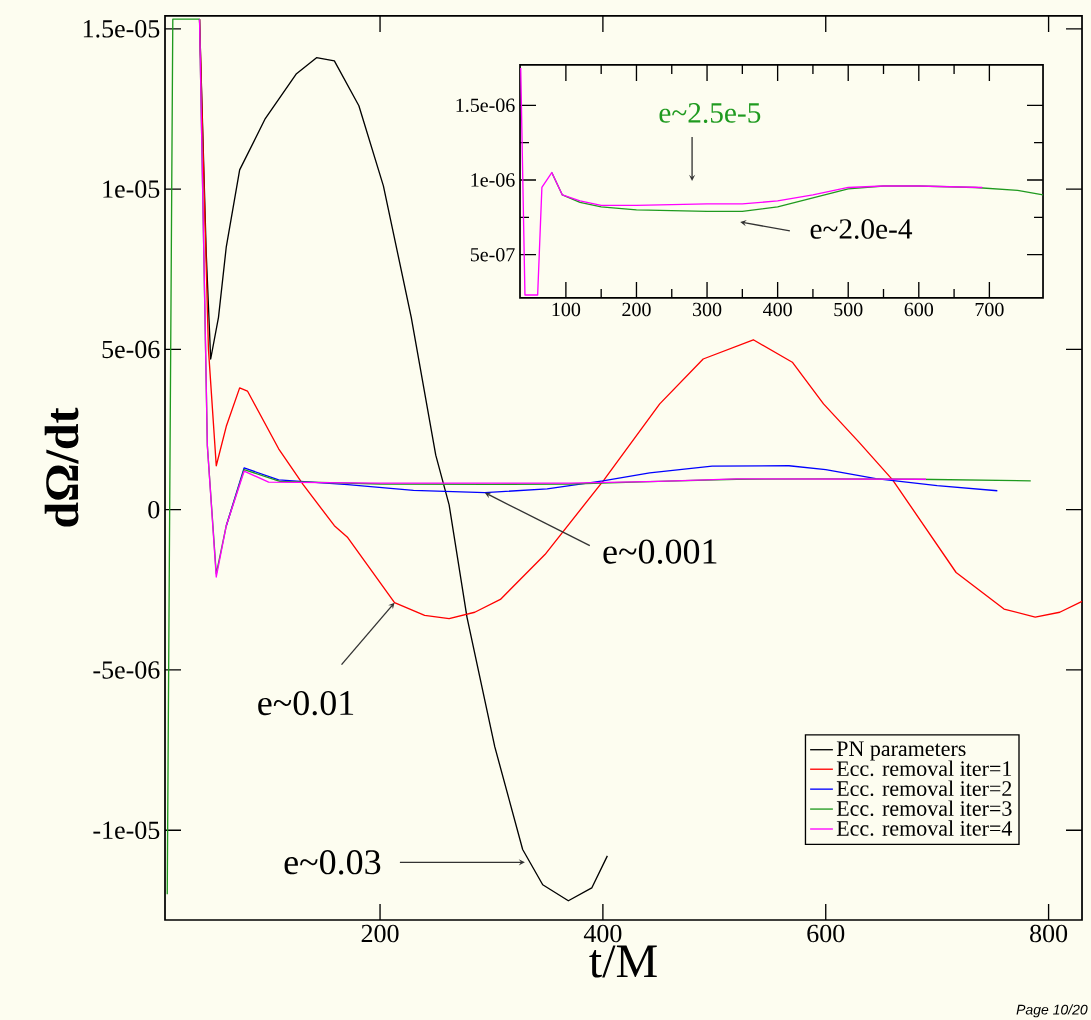 This screenshot has height=1020, width=1091. What do you see at coordinates (848, 309) in the screenshot?
I see `x-tick-label: 500` at bounding box center [848, 309].